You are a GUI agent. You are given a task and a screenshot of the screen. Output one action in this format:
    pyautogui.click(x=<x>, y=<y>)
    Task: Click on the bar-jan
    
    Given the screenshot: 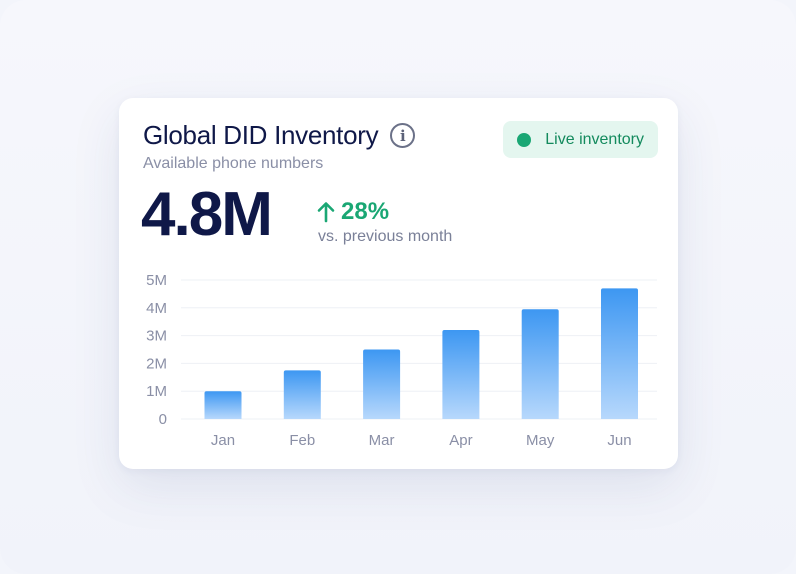 What is the action you would take?
    pyautogui.click(x=223, y=405)
    